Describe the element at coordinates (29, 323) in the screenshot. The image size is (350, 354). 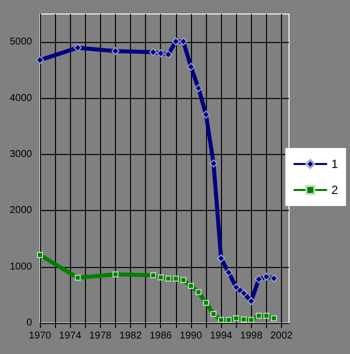
I see `y-tick-label: 0` at that location.